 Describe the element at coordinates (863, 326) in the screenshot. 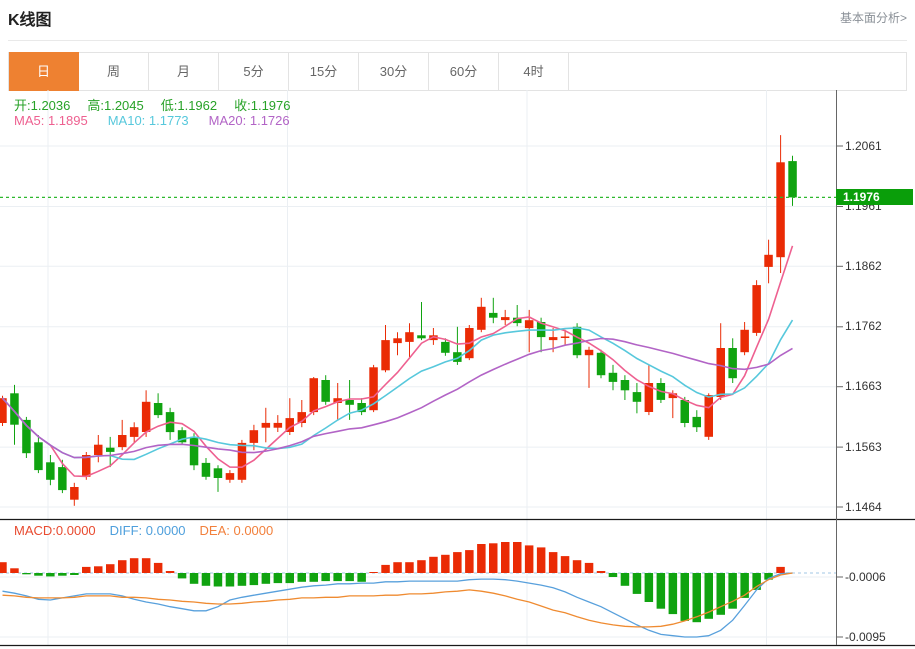

I see `price-tick-label: 1.1762` at that location.